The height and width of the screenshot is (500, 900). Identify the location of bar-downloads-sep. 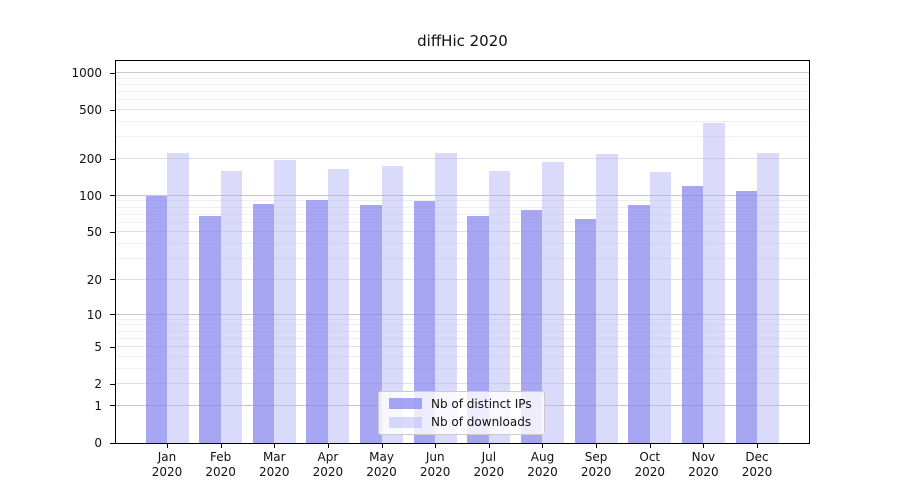
(607, 298).